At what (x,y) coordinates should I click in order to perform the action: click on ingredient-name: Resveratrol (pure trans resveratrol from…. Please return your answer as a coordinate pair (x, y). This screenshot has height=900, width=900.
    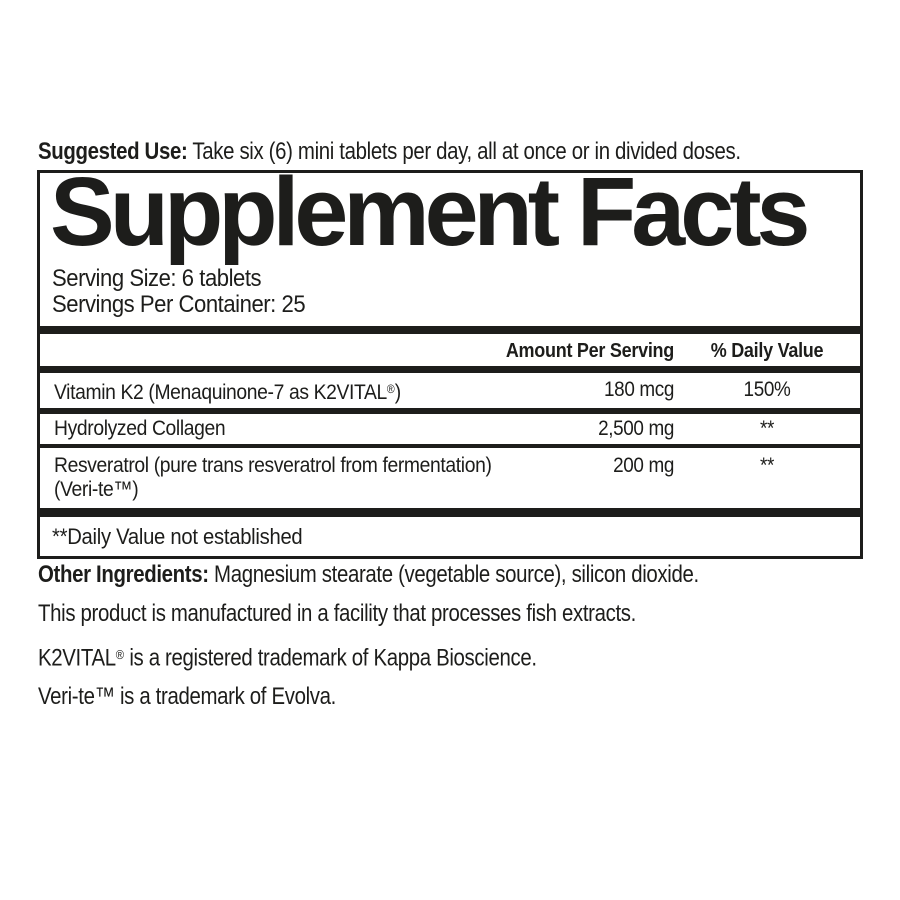
    Looking at the image, I should click on (273, 478).